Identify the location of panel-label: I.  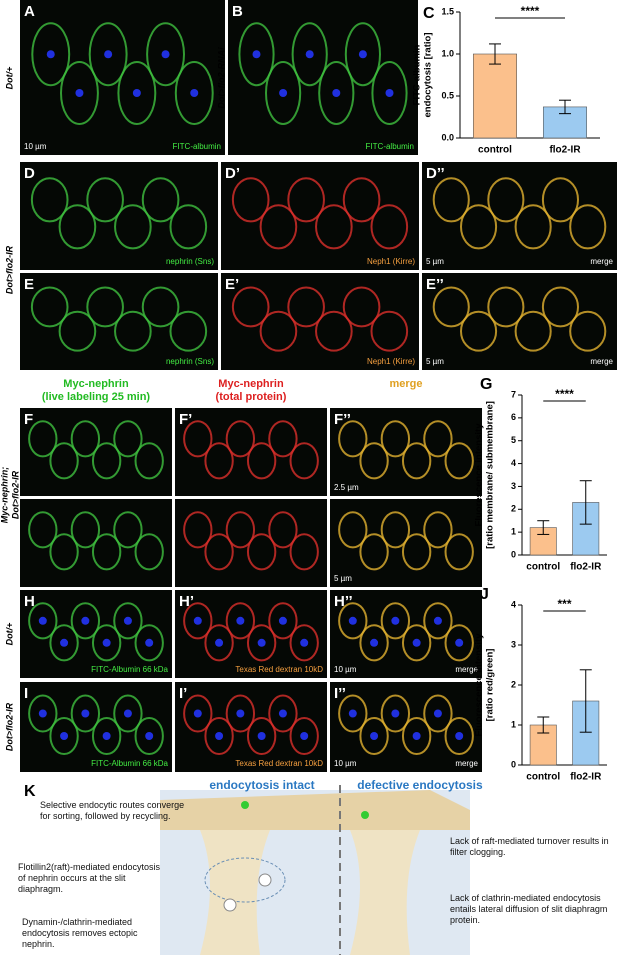
(26, 693).